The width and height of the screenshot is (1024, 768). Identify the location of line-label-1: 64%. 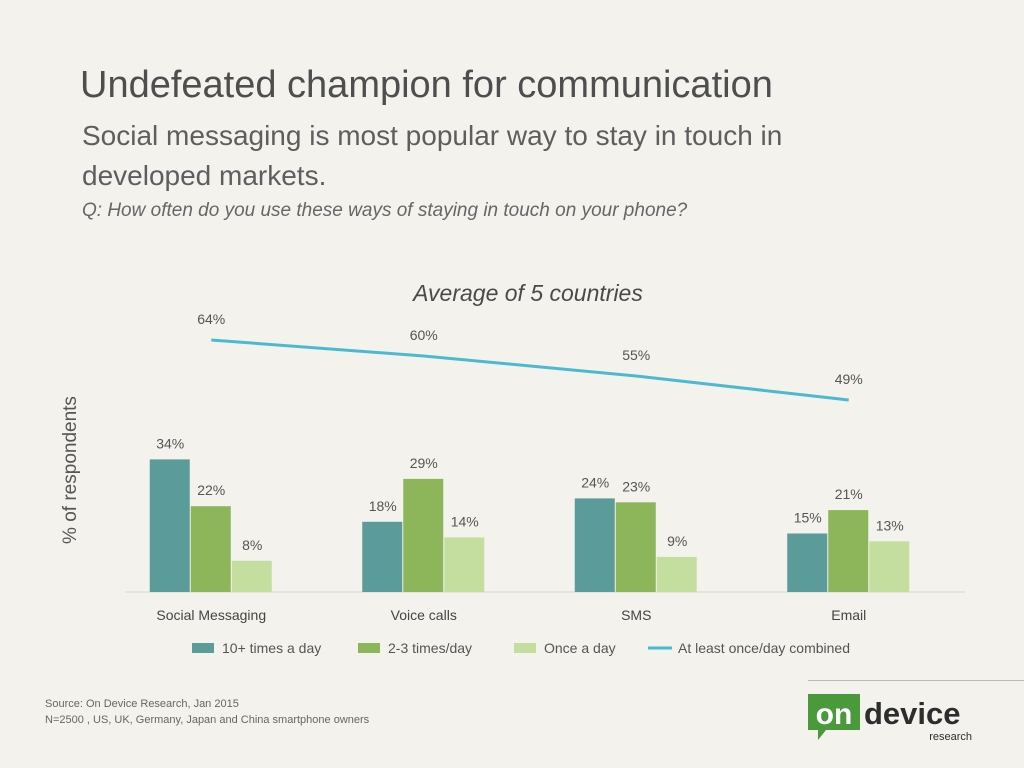
(211, 319).